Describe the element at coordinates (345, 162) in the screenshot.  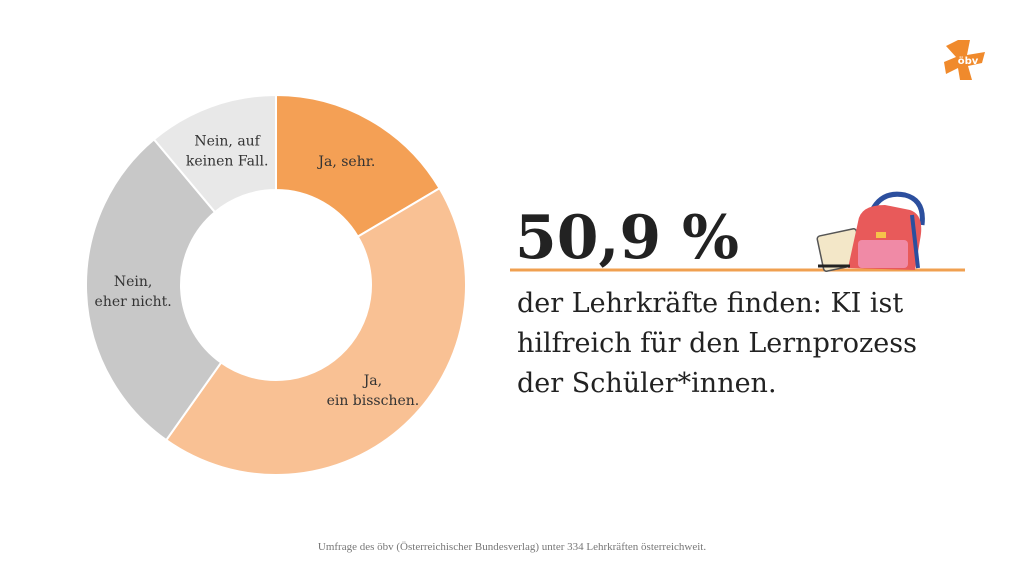
I see `segment-label: Ja, sehr.` at that location.